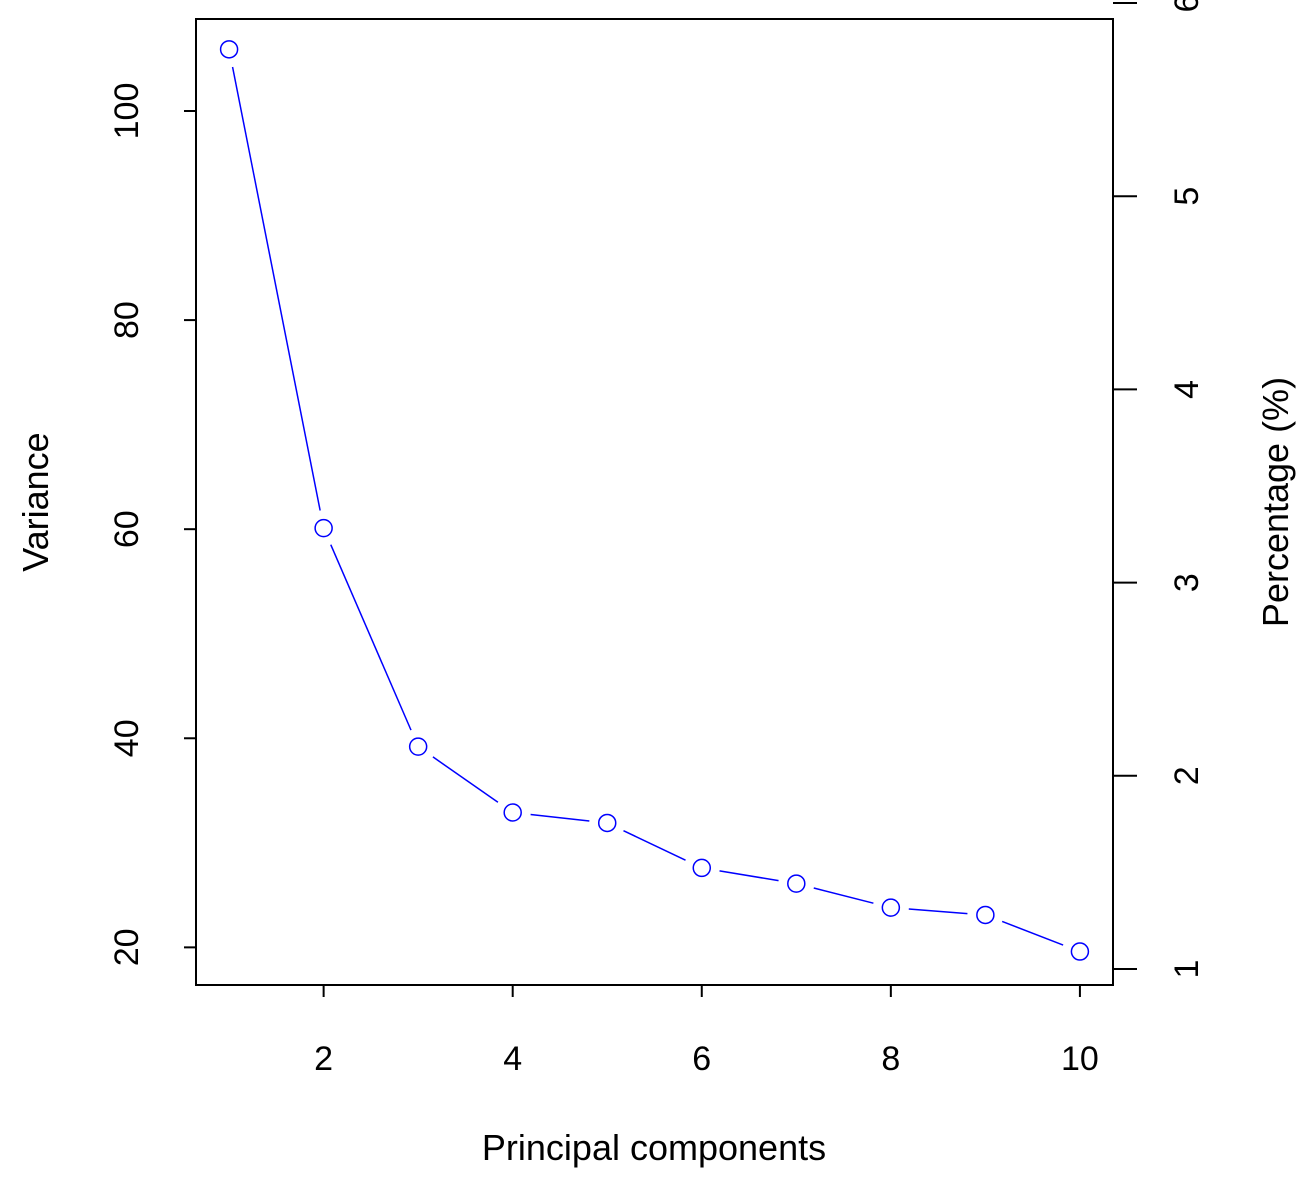 This screenshot has width=1316, height=1179. What do you see at coordinates (1187, 969) in the screenshot?
I see `y-right-tick-label: 1` at bounding box center [1187, 969].